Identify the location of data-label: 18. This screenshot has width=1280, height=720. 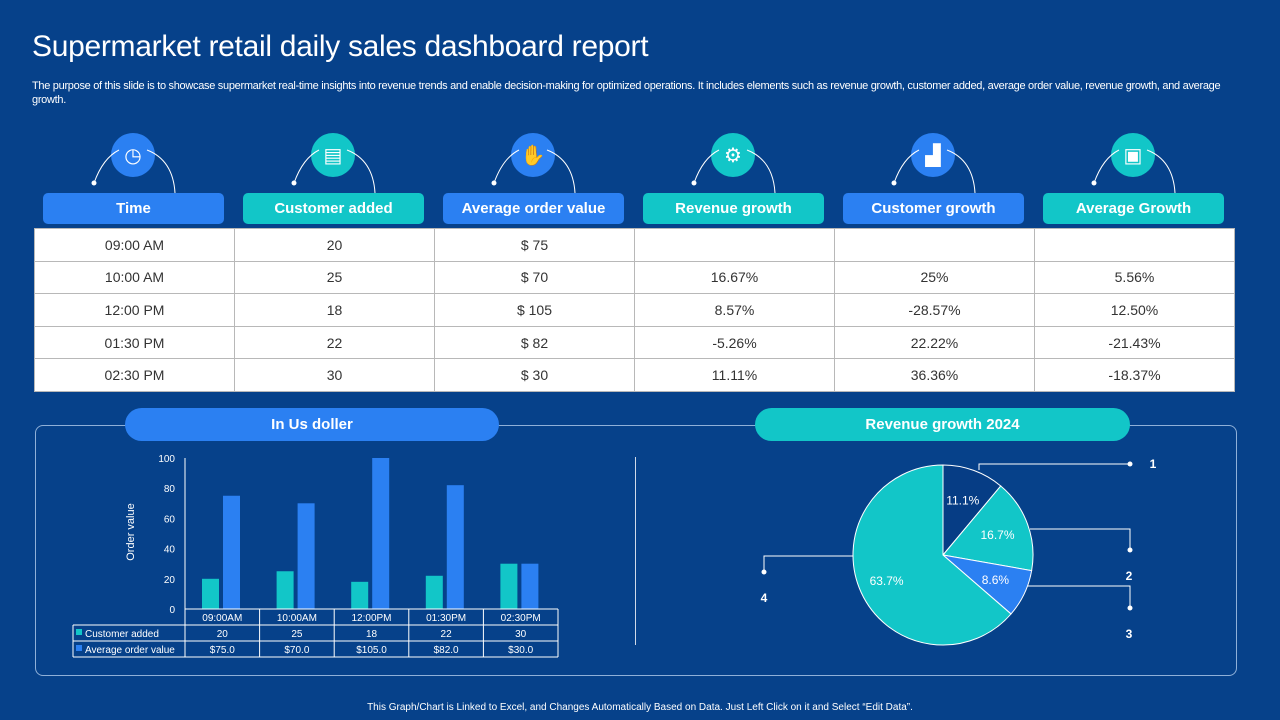
(372, 634).